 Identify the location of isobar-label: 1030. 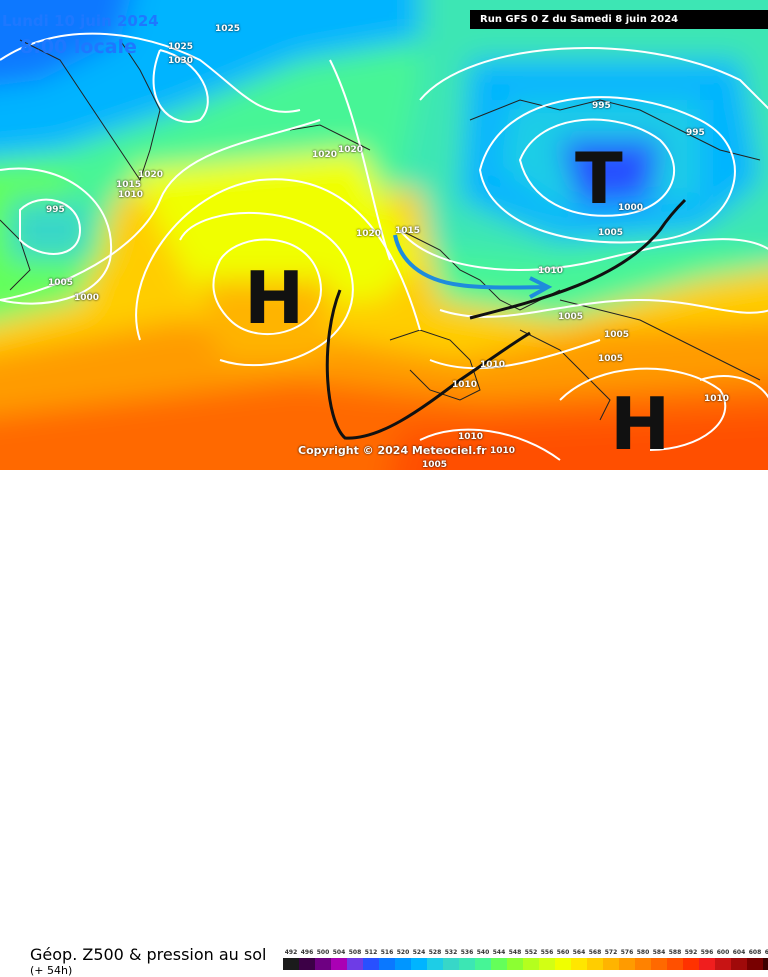
(181, 61).